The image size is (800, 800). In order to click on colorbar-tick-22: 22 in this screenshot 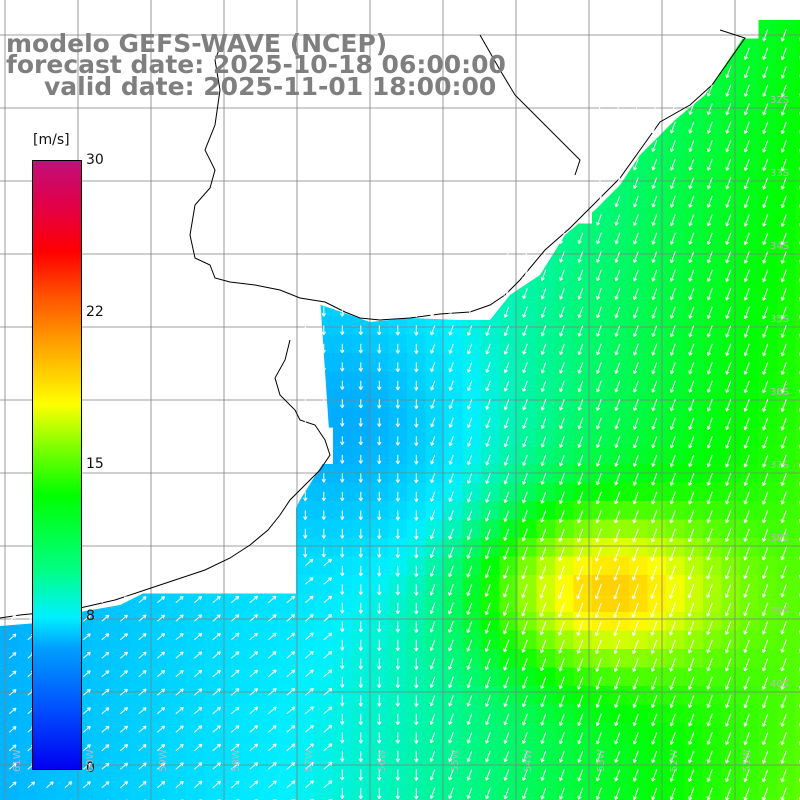, I will do `click(95, 312)`.